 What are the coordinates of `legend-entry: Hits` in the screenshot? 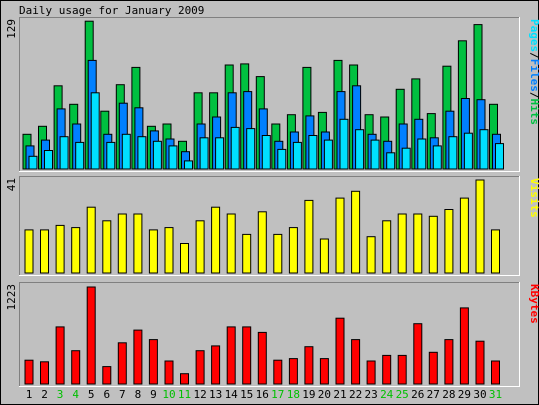 It's located at (533, 112).